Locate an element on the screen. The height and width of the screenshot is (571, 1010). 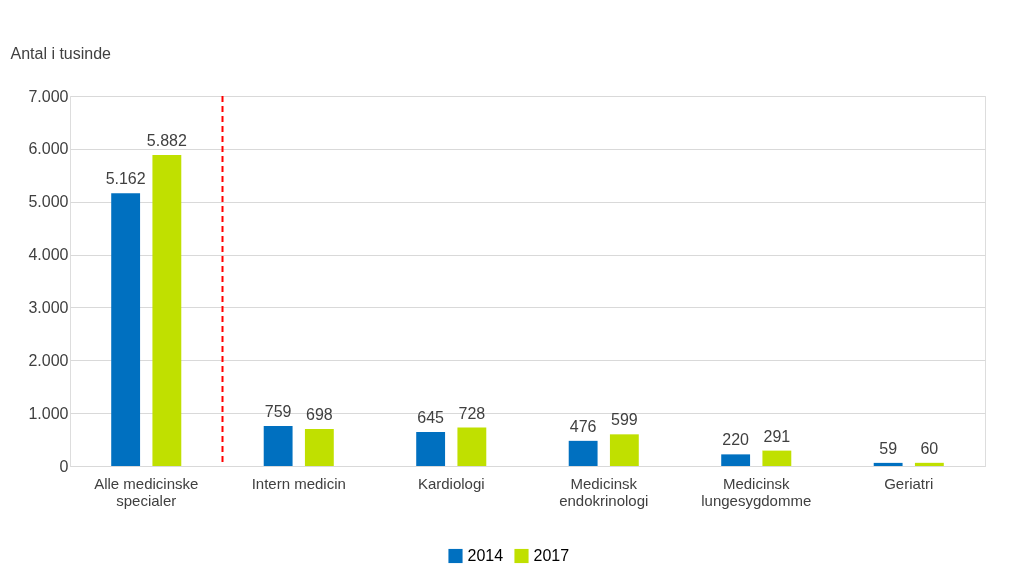
y-axis-title: Antal i tusinde is located at coordinates (61, 53).